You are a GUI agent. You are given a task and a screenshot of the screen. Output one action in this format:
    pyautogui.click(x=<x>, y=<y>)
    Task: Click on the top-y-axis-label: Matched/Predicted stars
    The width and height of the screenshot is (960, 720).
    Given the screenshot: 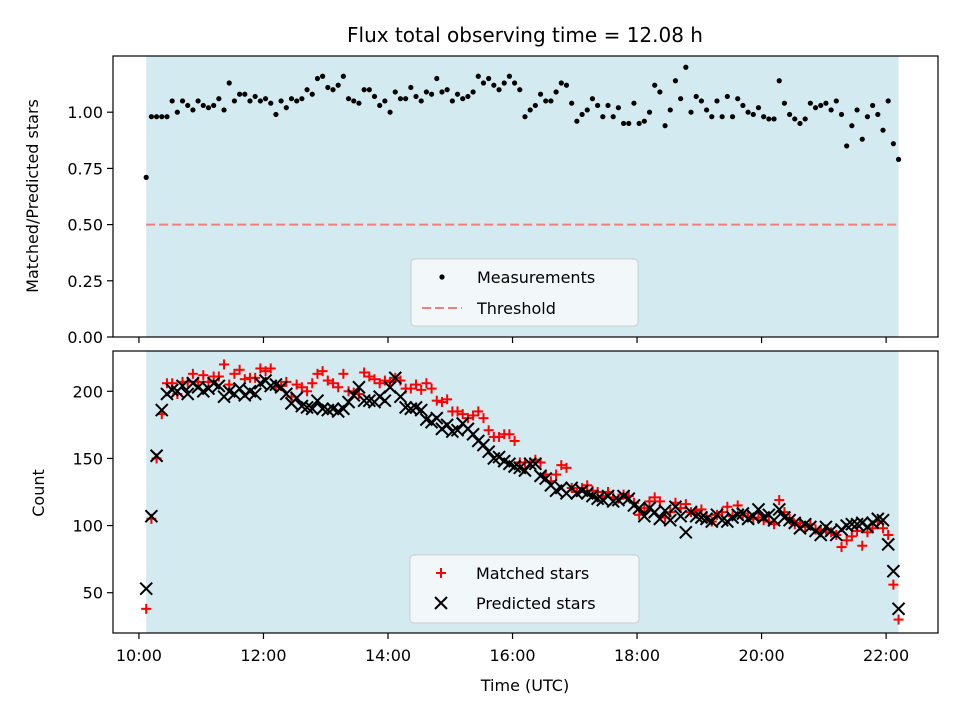 What is the action you would take?
    pyautogui.click(x=32, y=196)
    